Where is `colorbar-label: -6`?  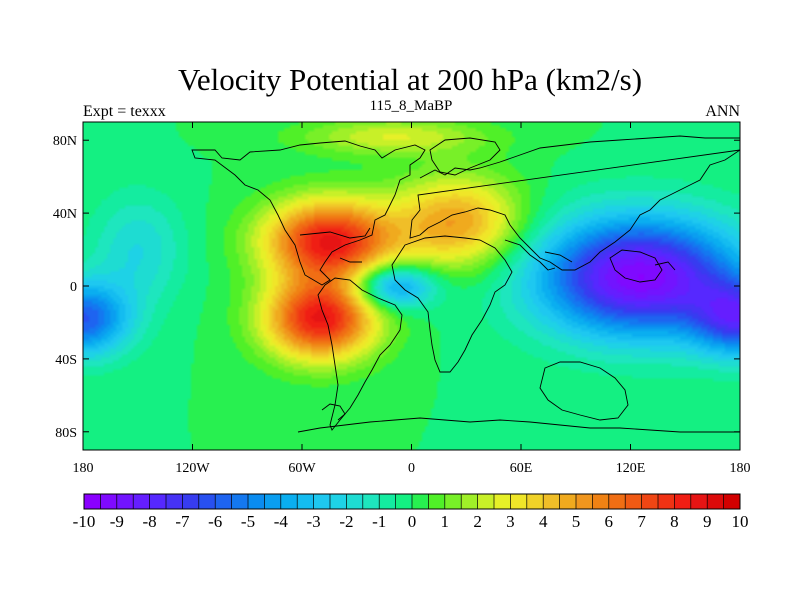
colorbar-label: -6 is located at coordinates (215, 521).